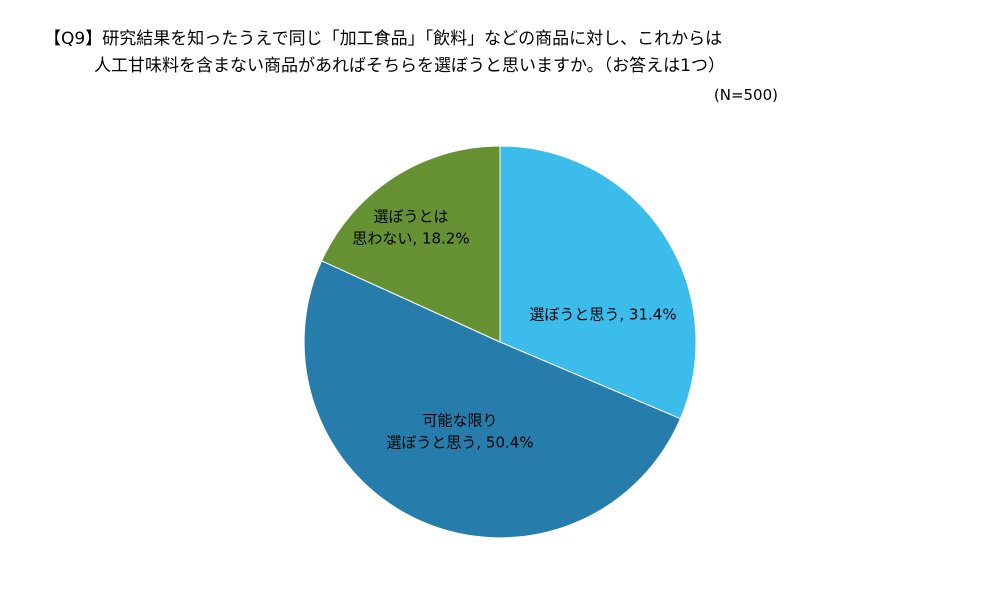 Image resolution: width=1000 pixels, height=590 pixels. I want to click on slice-label-1: 可能な限り選ぼうと思う, 50.4%, so click(459, 432).